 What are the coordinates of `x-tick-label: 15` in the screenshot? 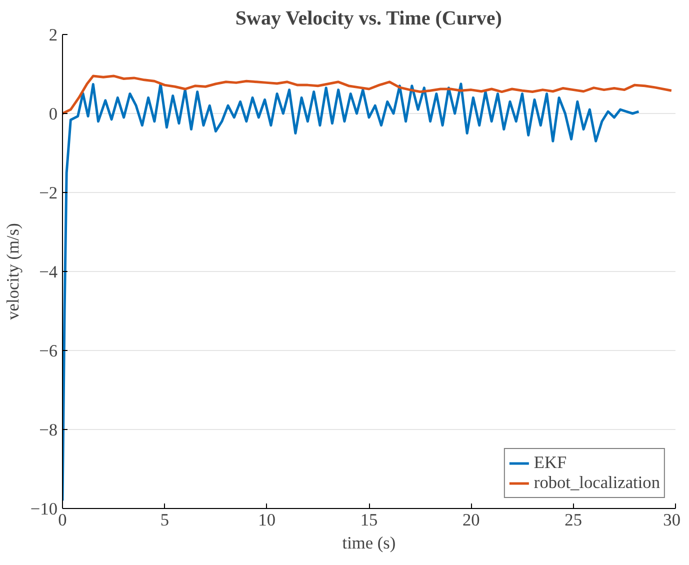 It's located at (369, 520).